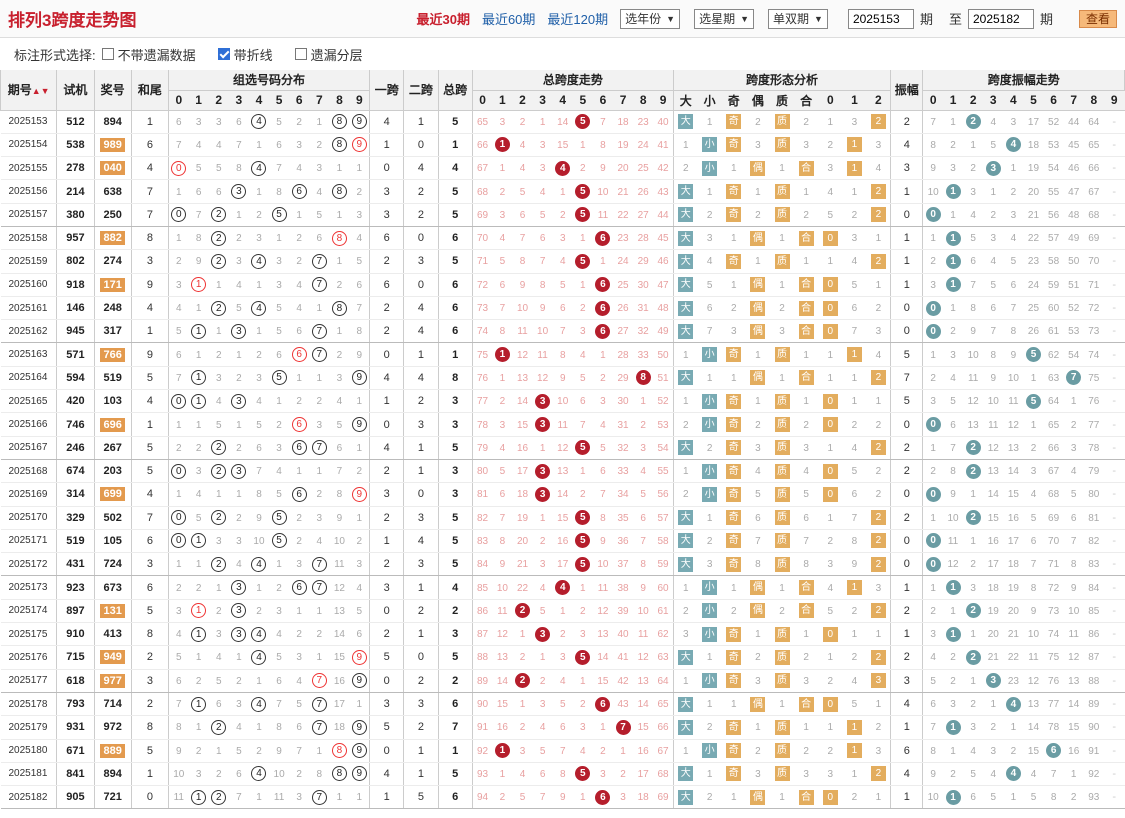  I want to click on cell-qihao: 2025163, so click(29, 354).